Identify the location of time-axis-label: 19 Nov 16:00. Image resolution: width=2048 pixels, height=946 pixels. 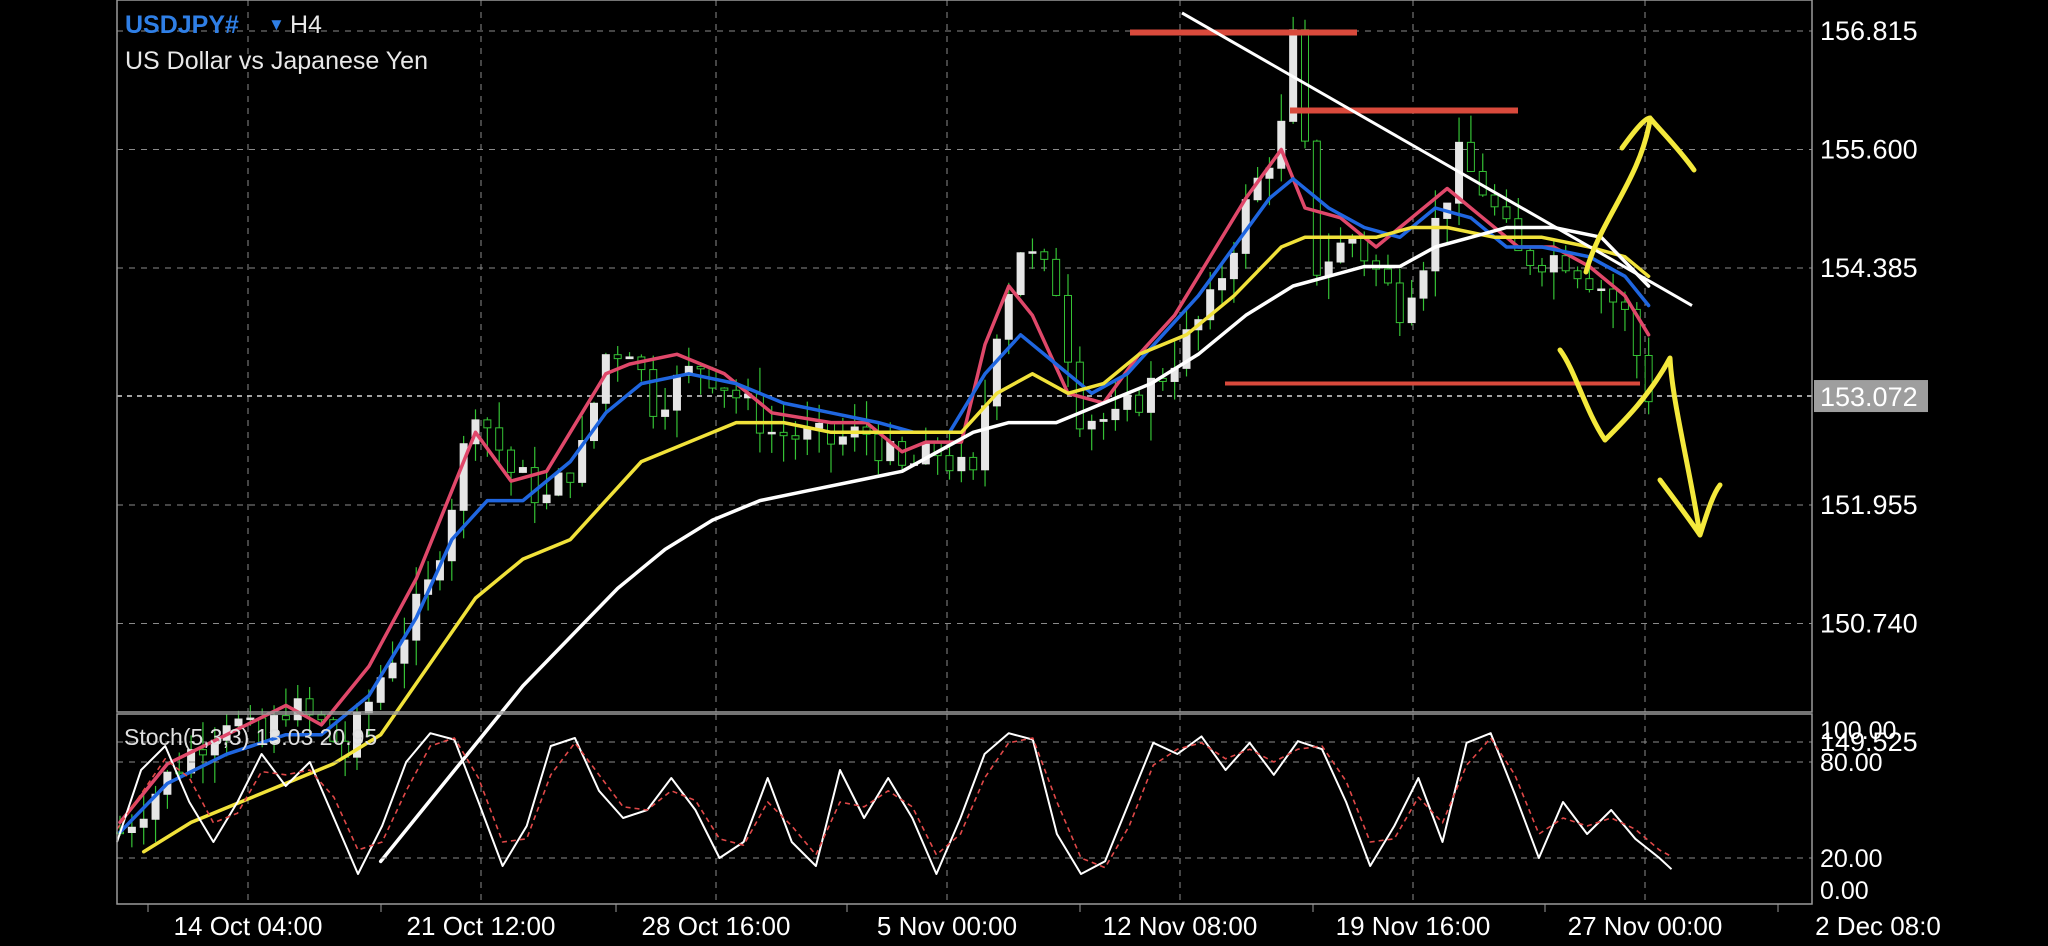
(1413, 926).